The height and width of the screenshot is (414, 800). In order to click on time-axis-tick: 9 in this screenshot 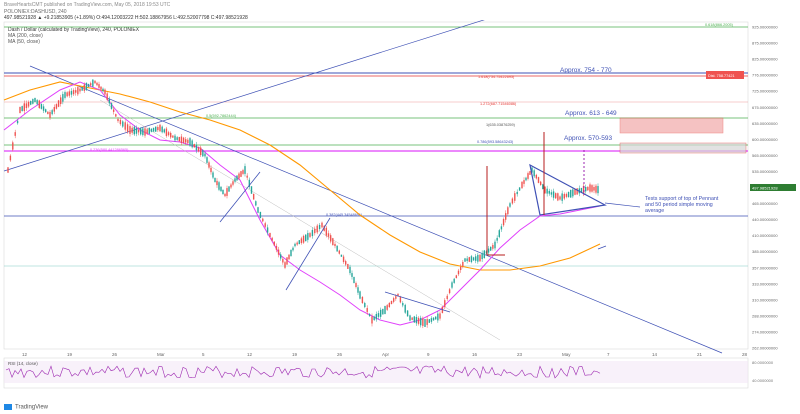, I will do `click(428, 354)`.